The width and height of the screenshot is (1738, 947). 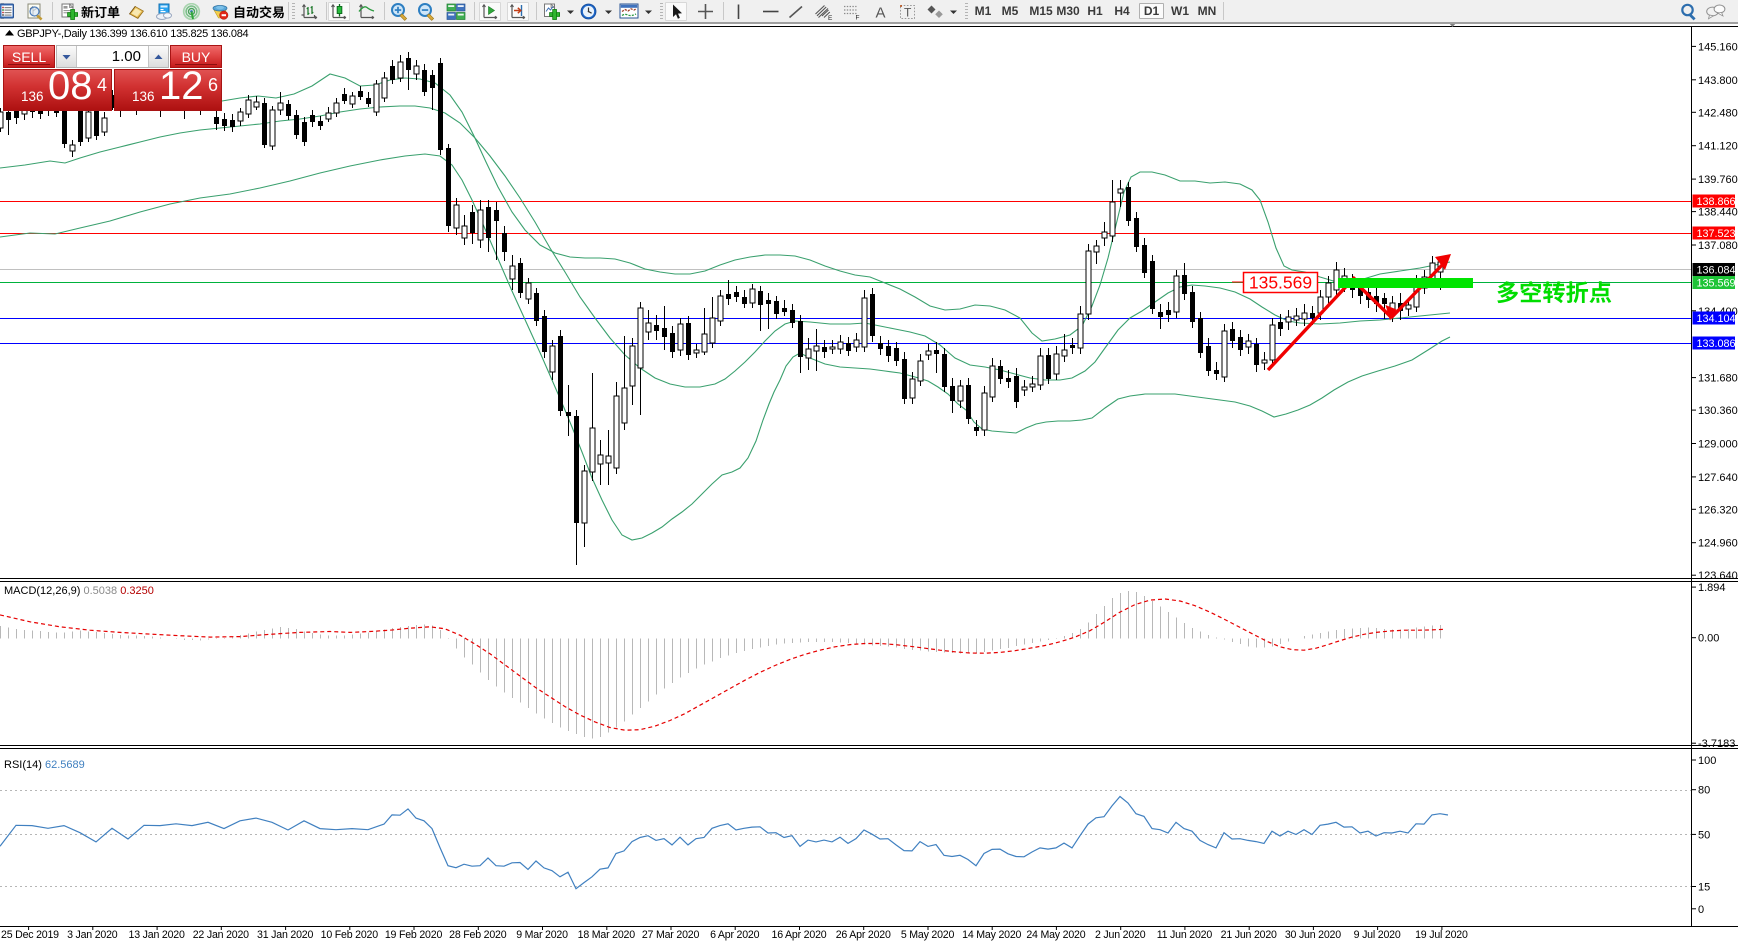 What do you see at coordinates (1704, 888) in the screenshot?
I see `svg-text: 15` at bounding box center [1704, 888].